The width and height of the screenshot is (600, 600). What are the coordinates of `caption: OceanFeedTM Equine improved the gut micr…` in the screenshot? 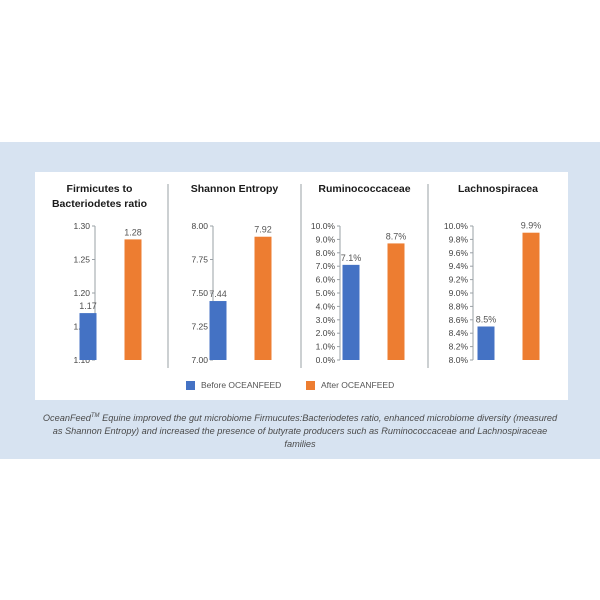 It's located at (300, 430).